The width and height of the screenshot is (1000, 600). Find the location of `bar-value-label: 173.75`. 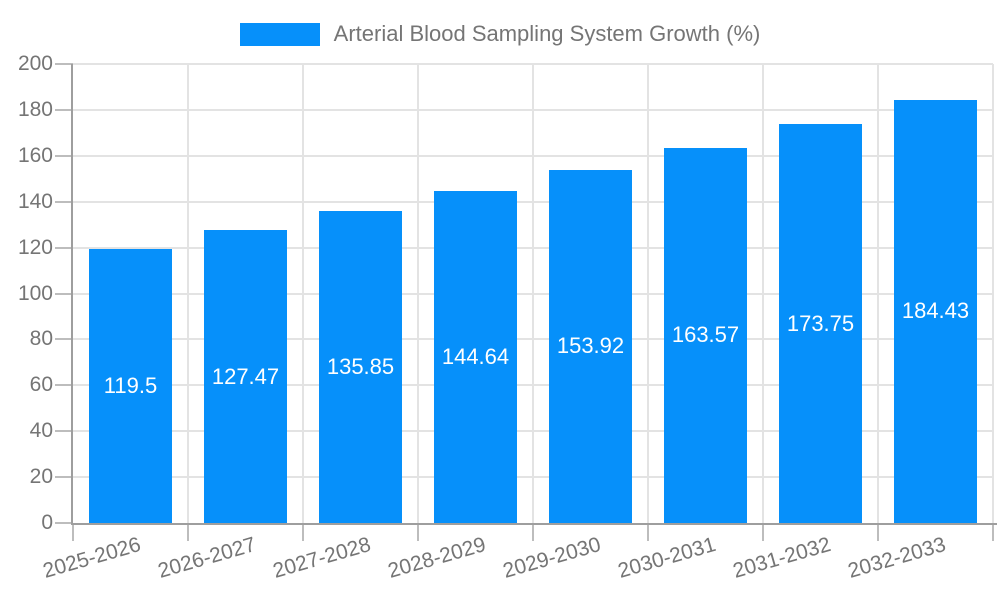

bar-value-label: 173.75 is located at coordinates (820, 323).